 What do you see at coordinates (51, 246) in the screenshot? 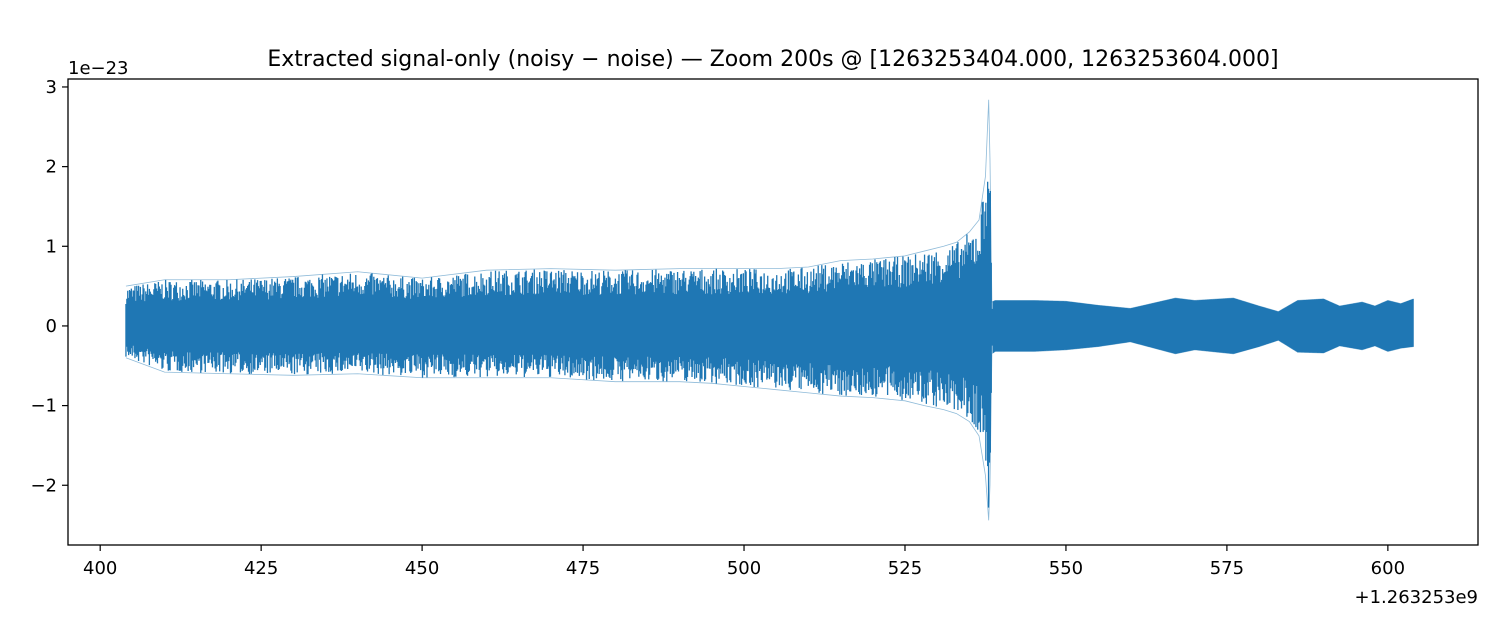
I see `y-tick-label: 1` at bounding box center [51, 246].